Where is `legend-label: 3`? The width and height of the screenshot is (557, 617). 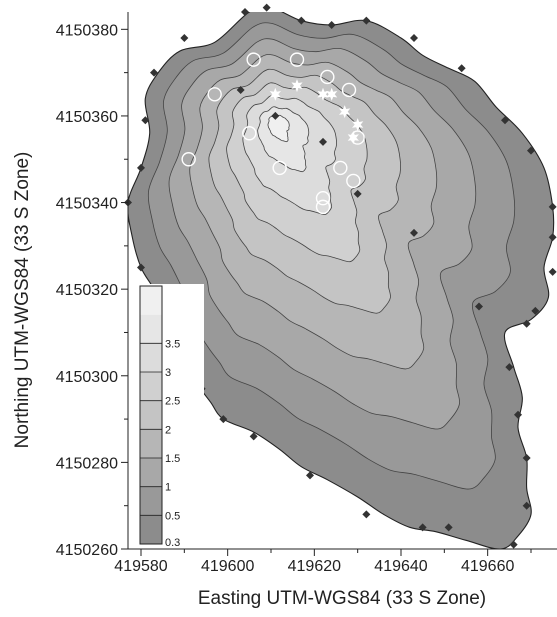 legend-label: 3 is located at coordinates (168, 373).